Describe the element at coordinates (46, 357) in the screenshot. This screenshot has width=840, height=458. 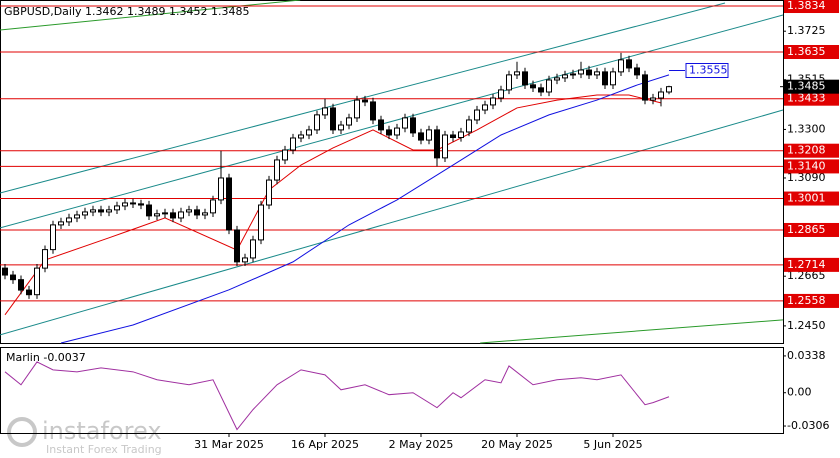
I see `indicator-header: Marlin -0.0037` at that location.